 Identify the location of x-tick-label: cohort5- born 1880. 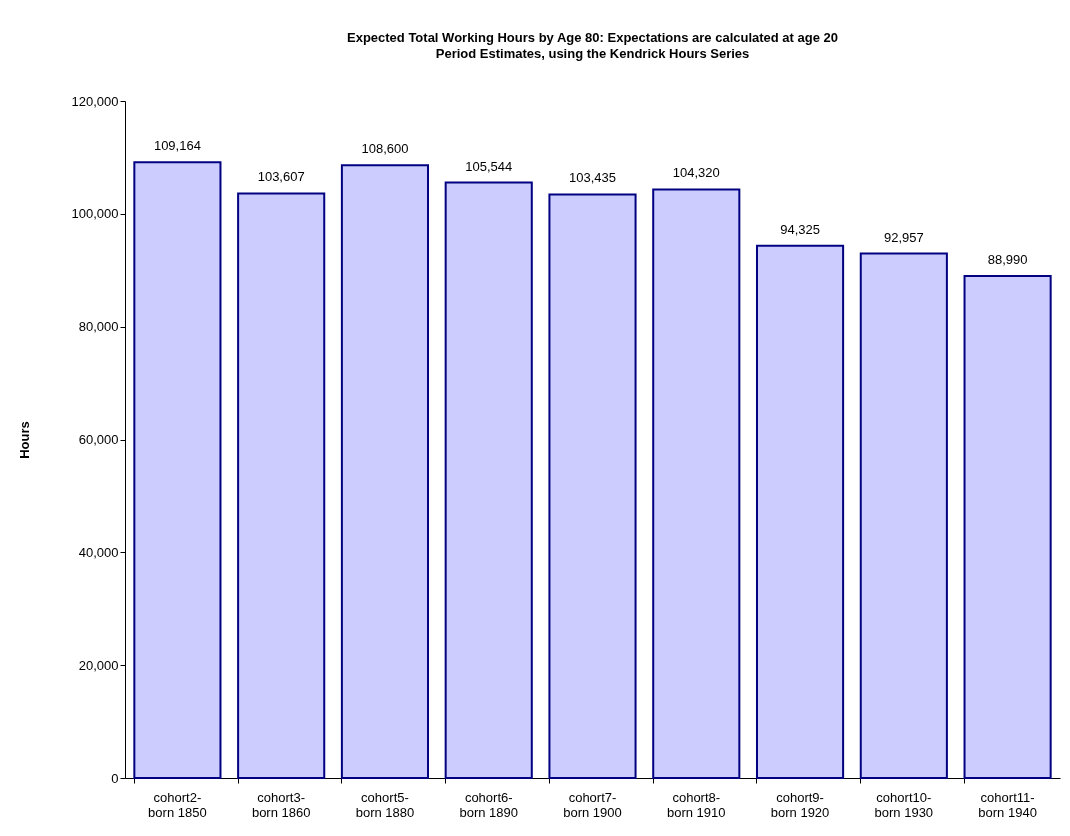
(385, 804).